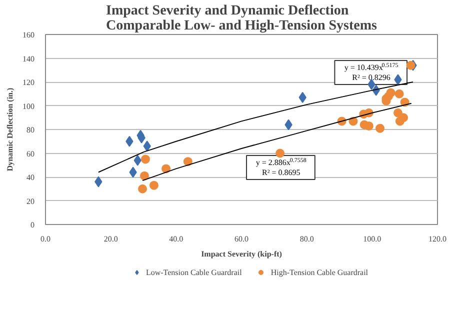 Image resolution: width=474 pixels, height=323 pixels. What do you see at coordinates (28, 59) in the screenshot?
I see `y-tick-label: 140` at bounding box center [28, 59].